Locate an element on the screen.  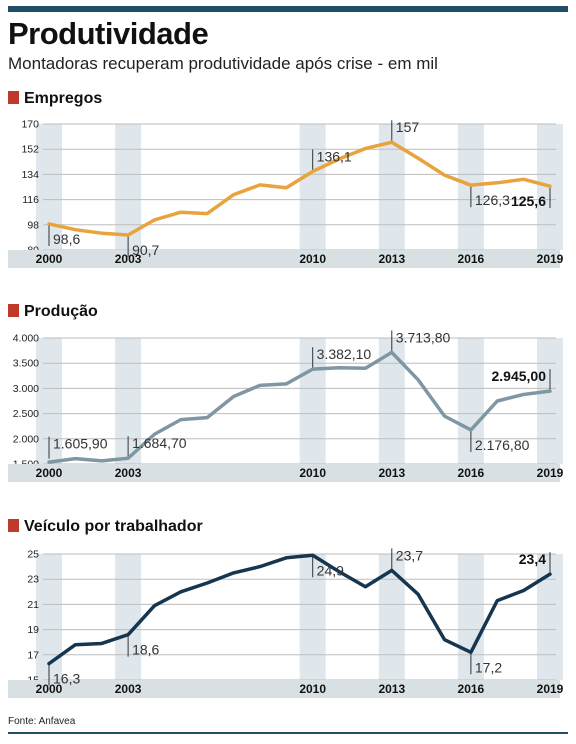
data-label: 157 is located at coordinates (408, 127).